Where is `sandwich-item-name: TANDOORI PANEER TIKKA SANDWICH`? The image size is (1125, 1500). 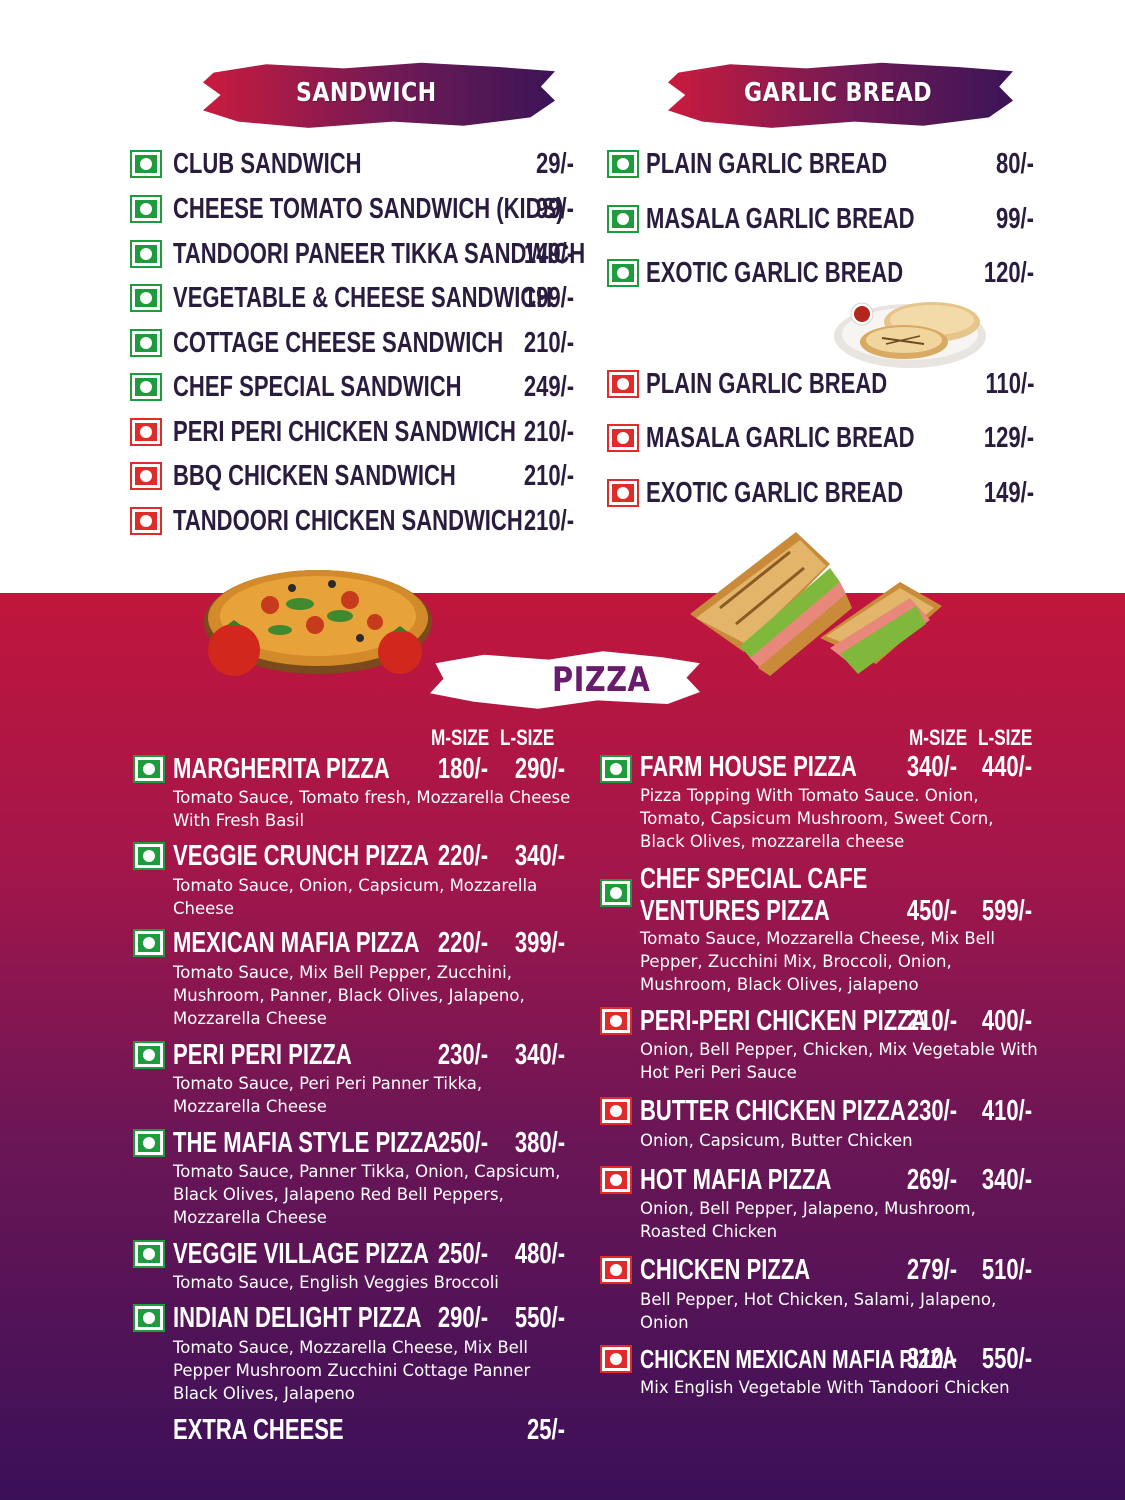 sandwich-item-name: TANDOORI PANEER TIKKA SANDWICH is located at coordinates (379, 254).